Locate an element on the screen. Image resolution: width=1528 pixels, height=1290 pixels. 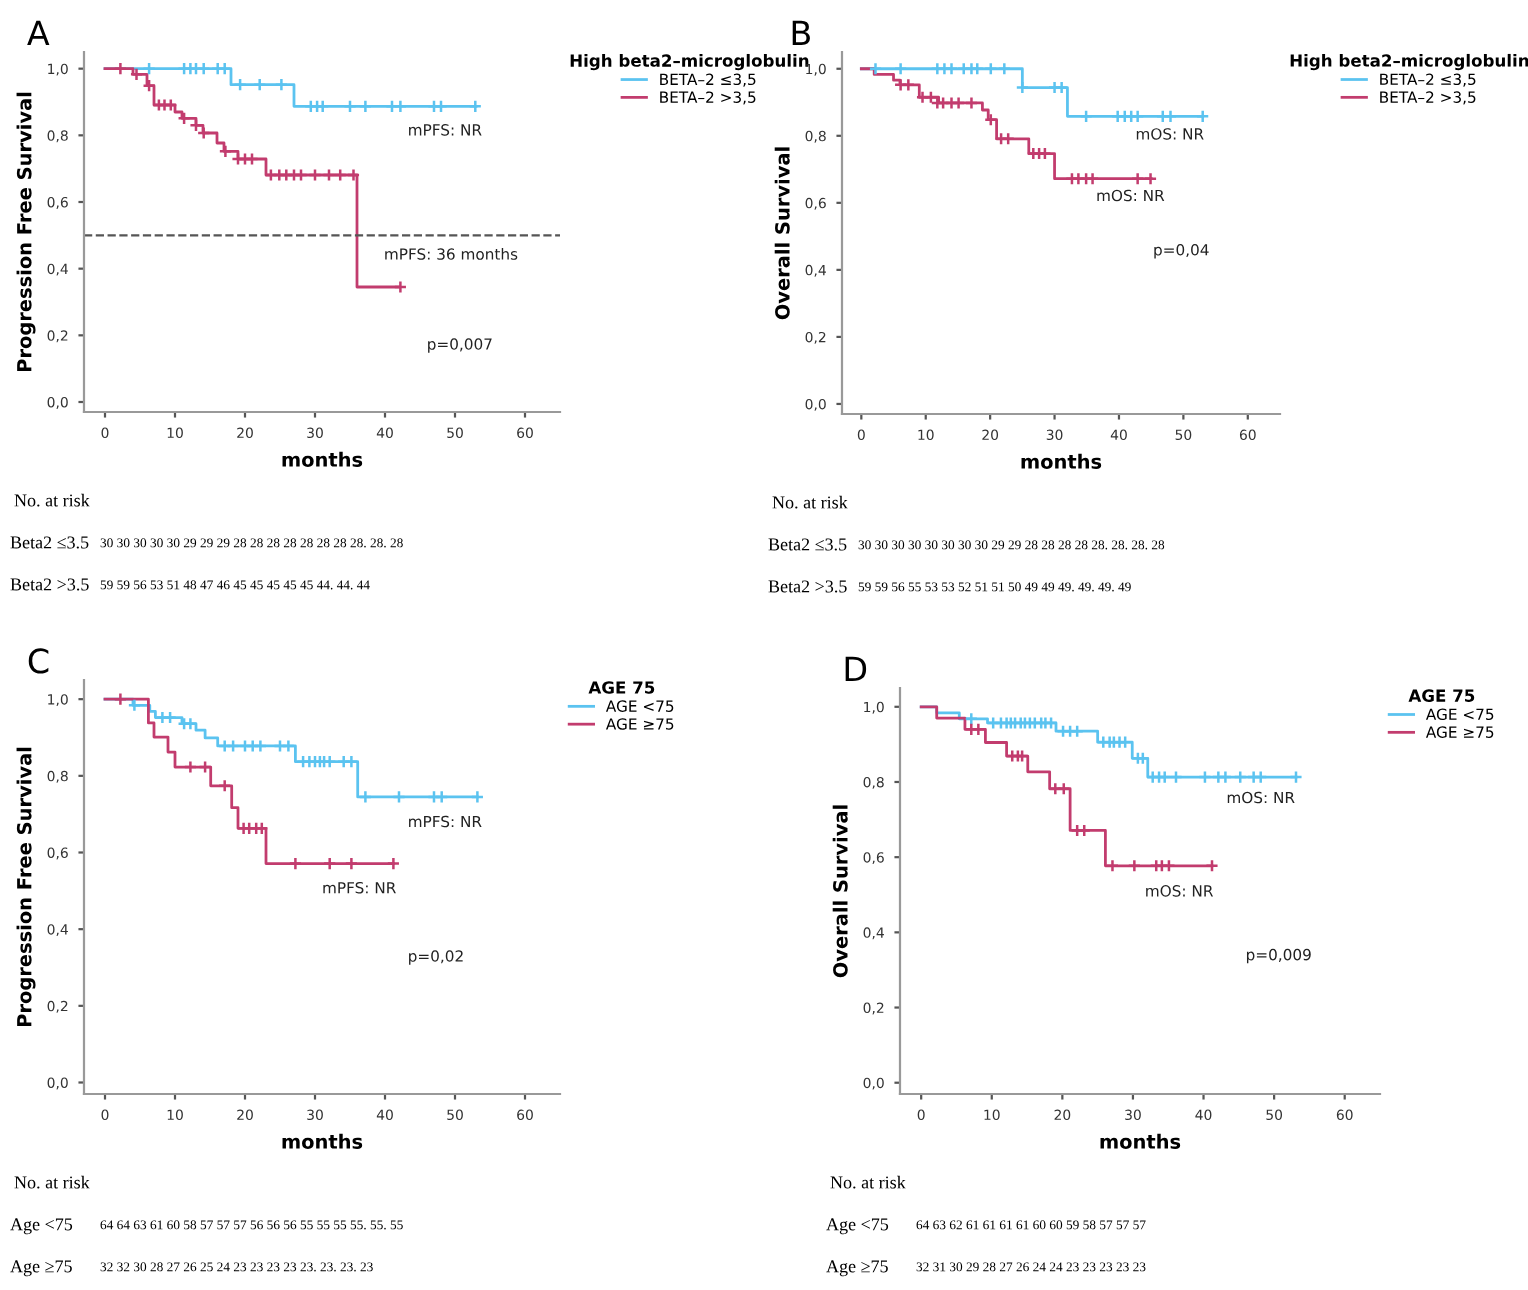
chart-title: D is located at coordinates (856, 669).